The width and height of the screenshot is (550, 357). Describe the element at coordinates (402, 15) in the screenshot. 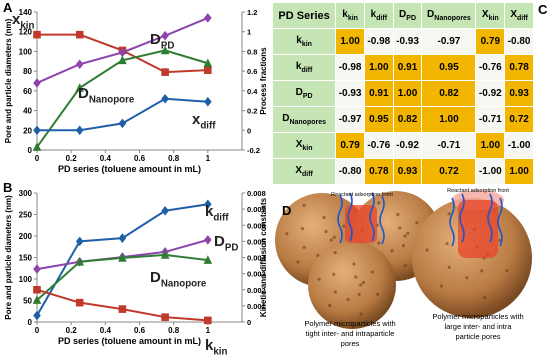

I see `header-row: PD Series kkin kdiff DPD DNanopores Xkin Xdiff` at that location.